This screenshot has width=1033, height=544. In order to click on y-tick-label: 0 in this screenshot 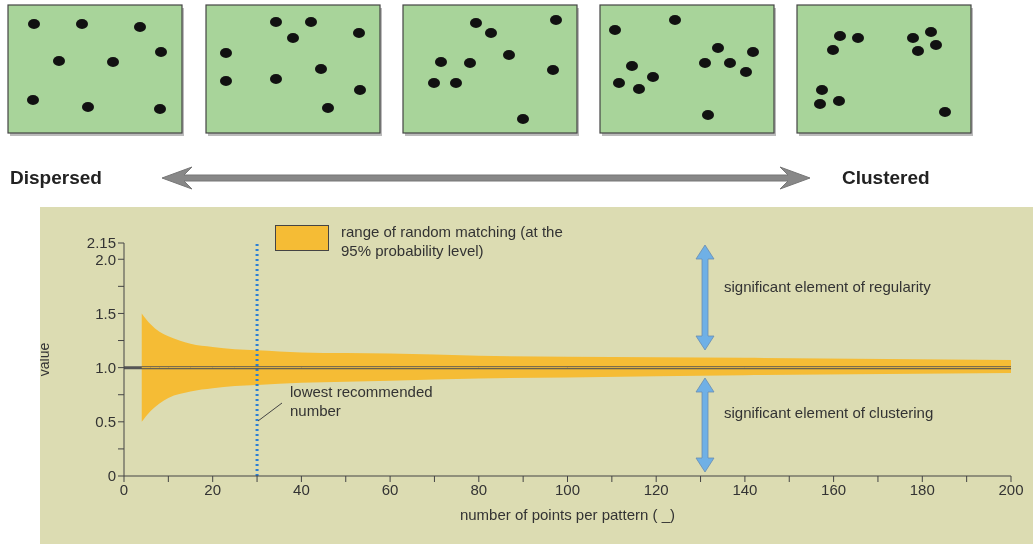, I will do `click(111, 476)`.